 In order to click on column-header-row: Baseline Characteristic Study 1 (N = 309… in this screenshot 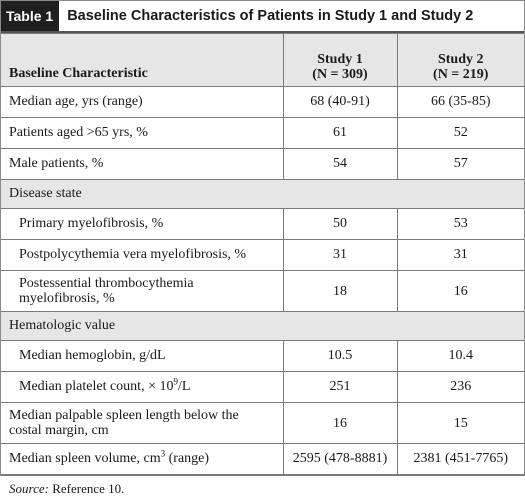, I will do `click(262, 60)`.